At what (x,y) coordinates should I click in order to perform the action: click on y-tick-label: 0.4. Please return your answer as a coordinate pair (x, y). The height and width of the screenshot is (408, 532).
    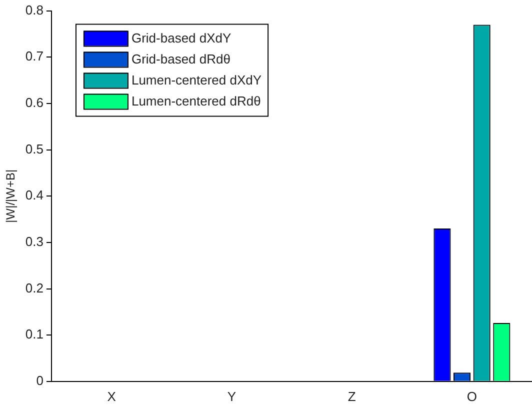
    Looking at the image, I should click on (34, 195).